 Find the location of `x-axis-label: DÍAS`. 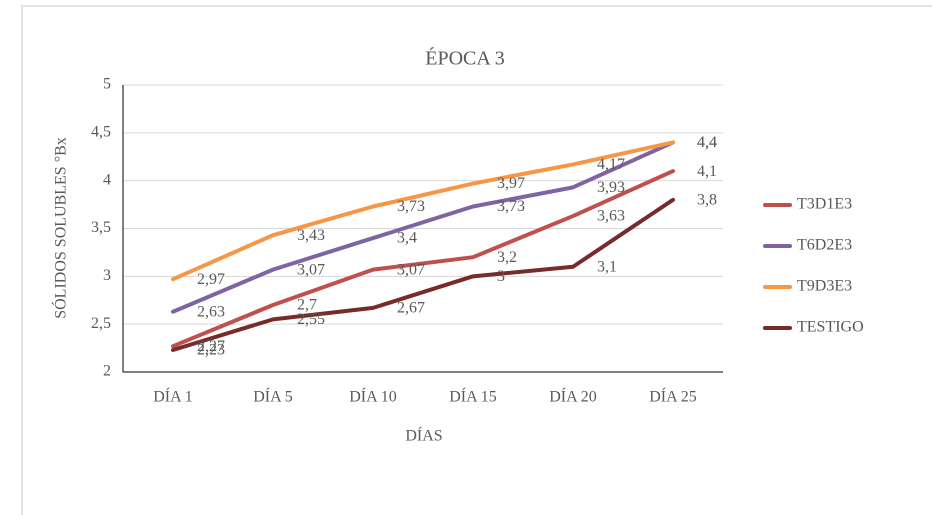

x-axis-label: DÍAS is located at coordinates (423, 435).